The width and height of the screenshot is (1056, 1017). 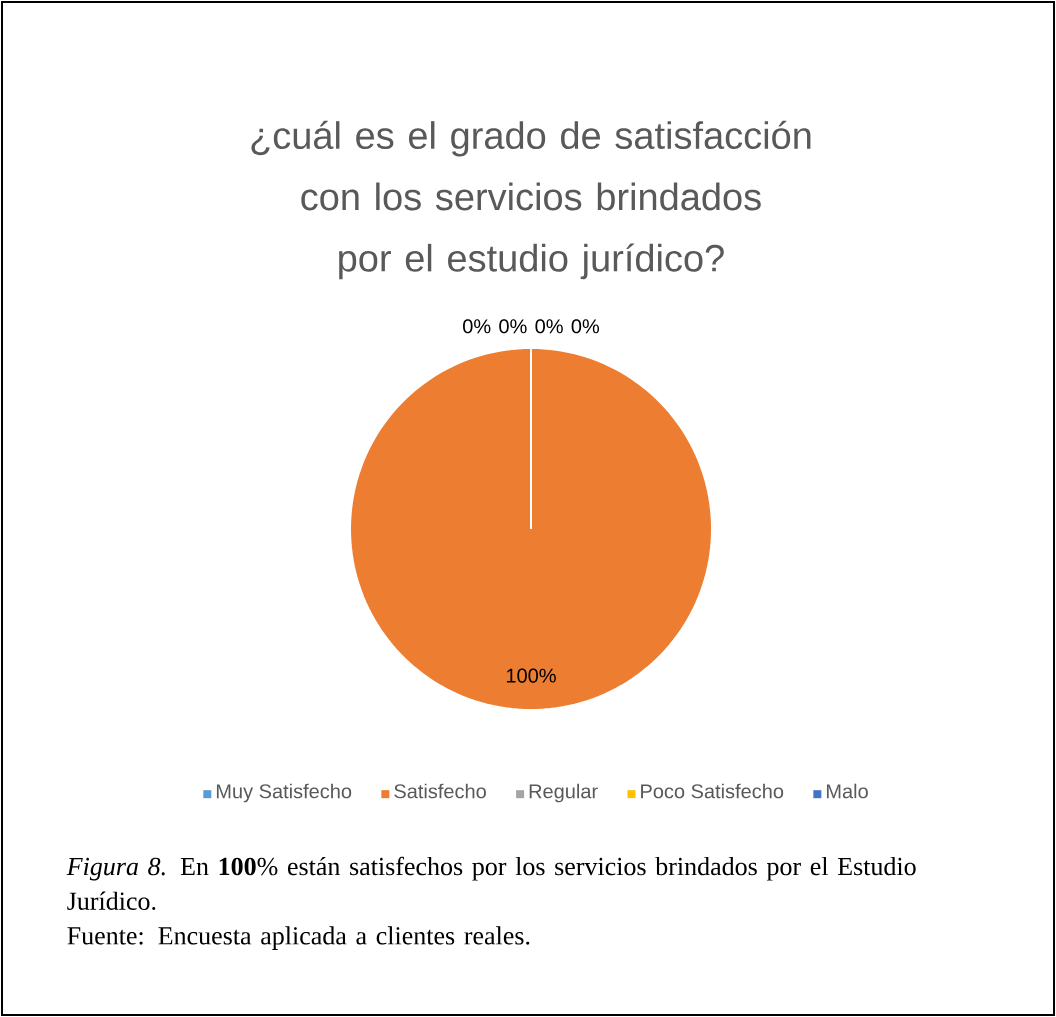 What do you see at coordinates (563, 793) in the screenshot?
I see `legend-label: Regular` at bounding box center [563, 793].